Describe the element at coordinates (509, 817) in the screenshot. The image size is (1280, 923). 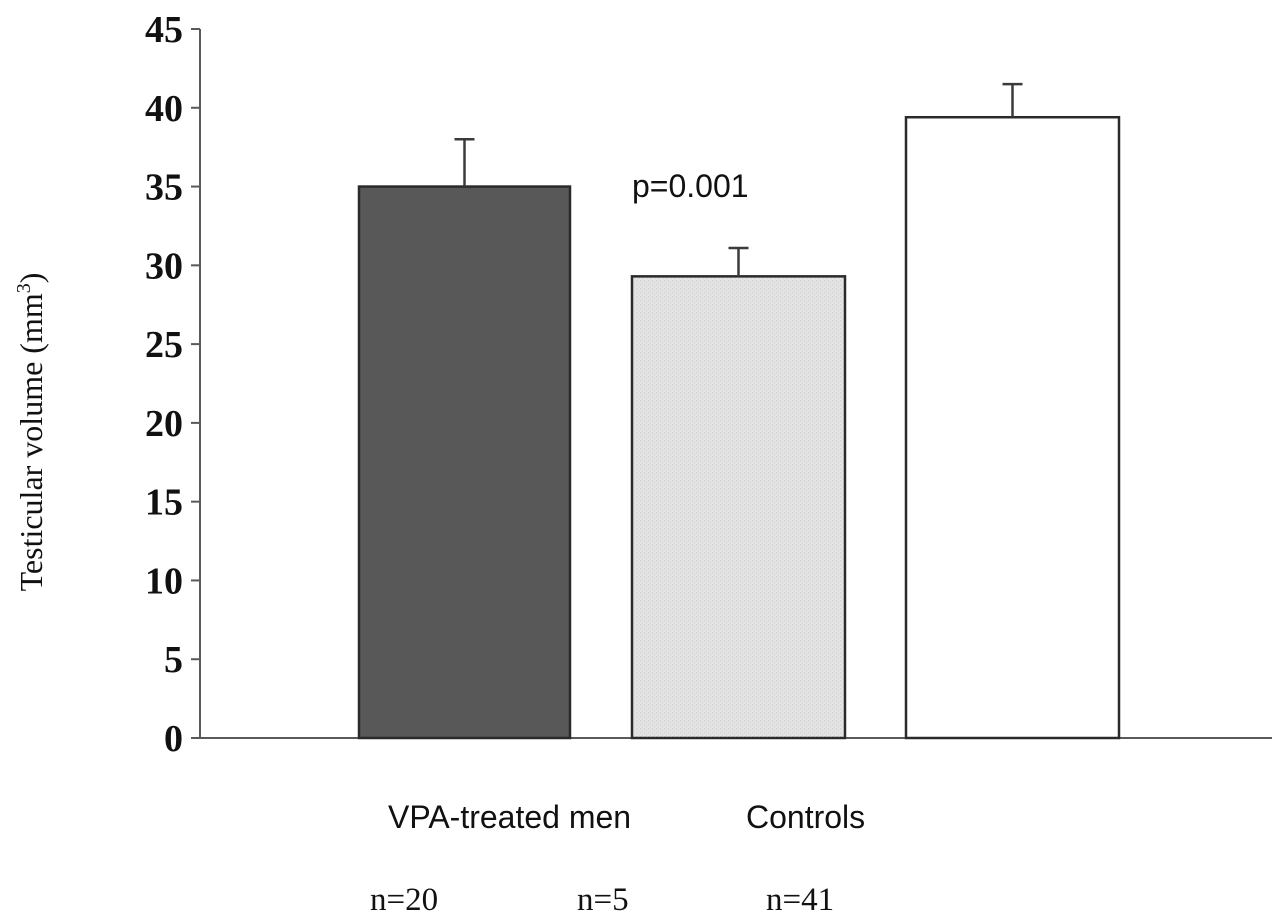
I see `group-label-vpa: VPA-treated men` at that location.